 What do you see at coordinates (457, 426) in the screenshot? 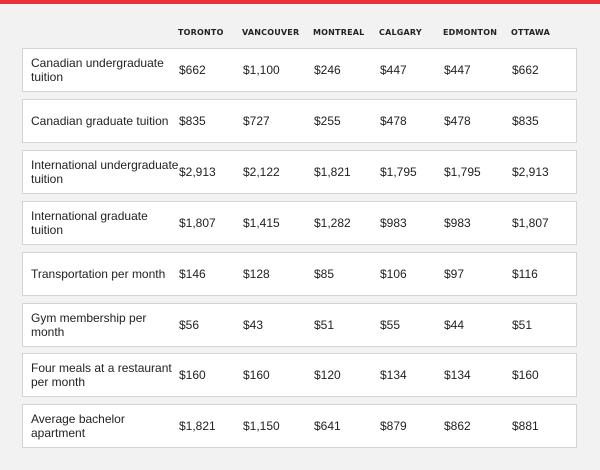
I see `table-cell: $862` at bounding box center [457, 426].